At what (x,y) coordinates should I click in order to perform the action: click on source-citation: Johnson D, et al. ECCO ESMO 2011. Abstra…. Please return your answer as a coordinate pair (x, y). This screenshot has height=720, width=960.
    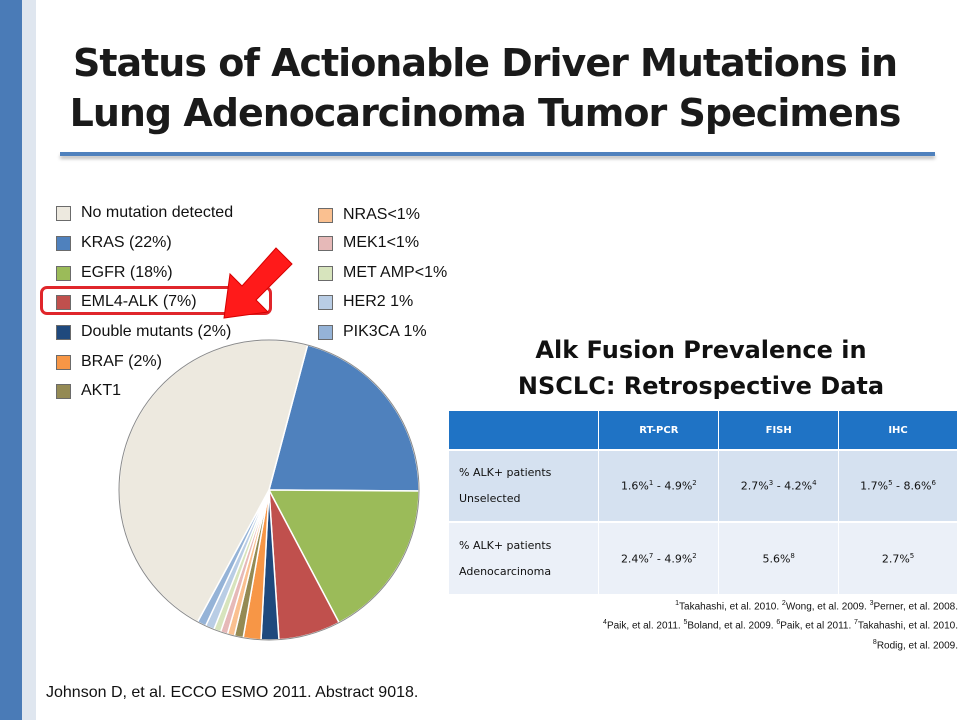
    Looking at the image, I should click on (232, 692).